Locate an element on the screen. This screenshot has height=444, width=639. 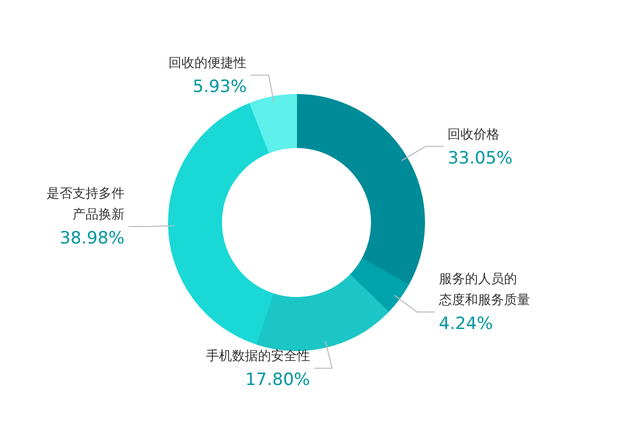
data-label: 38.98% is located at coordinates (92, 238).